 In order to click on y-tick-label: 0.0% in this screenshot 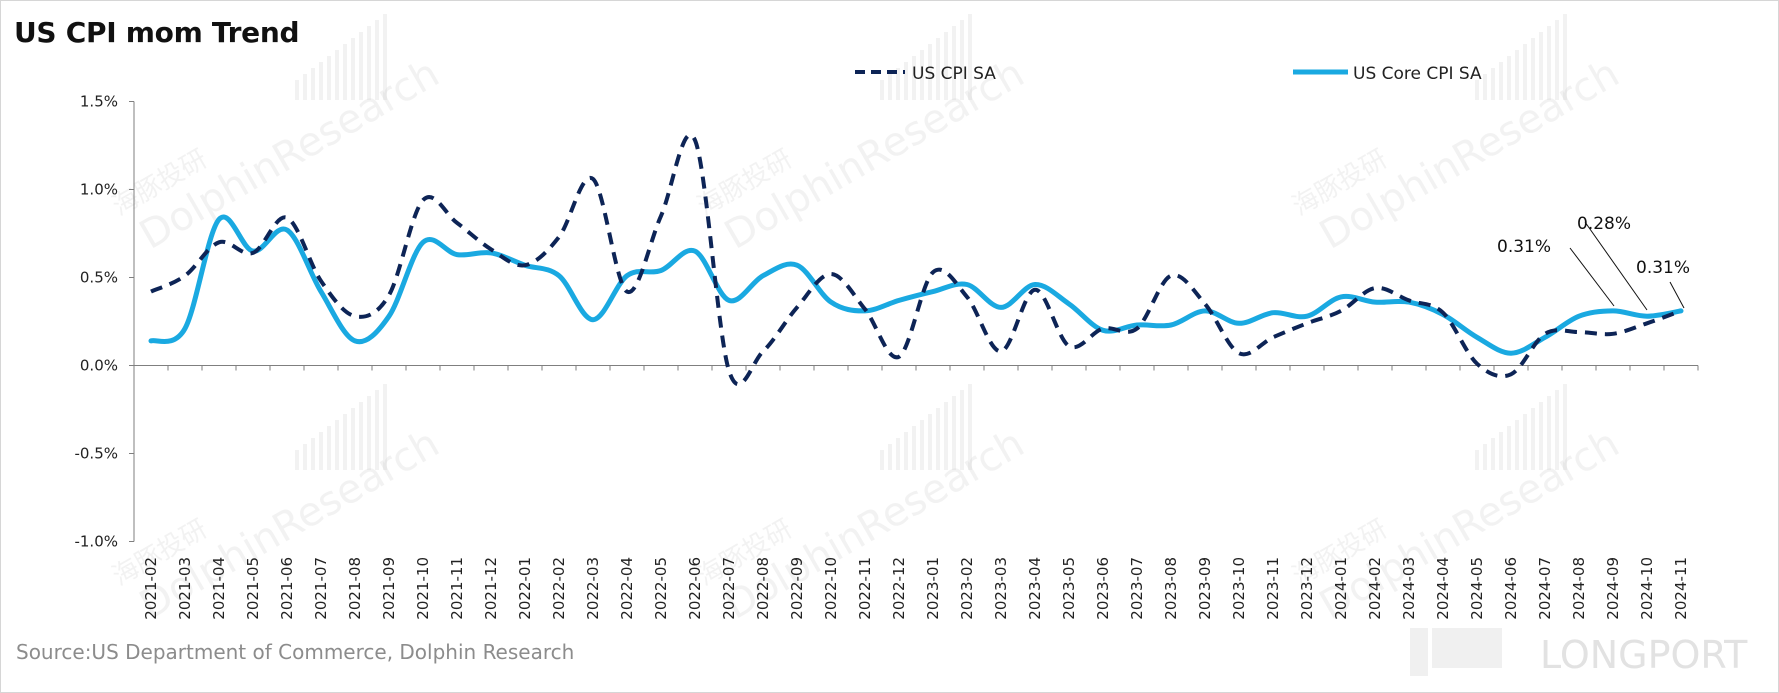, I will do `click(99, 366)`.